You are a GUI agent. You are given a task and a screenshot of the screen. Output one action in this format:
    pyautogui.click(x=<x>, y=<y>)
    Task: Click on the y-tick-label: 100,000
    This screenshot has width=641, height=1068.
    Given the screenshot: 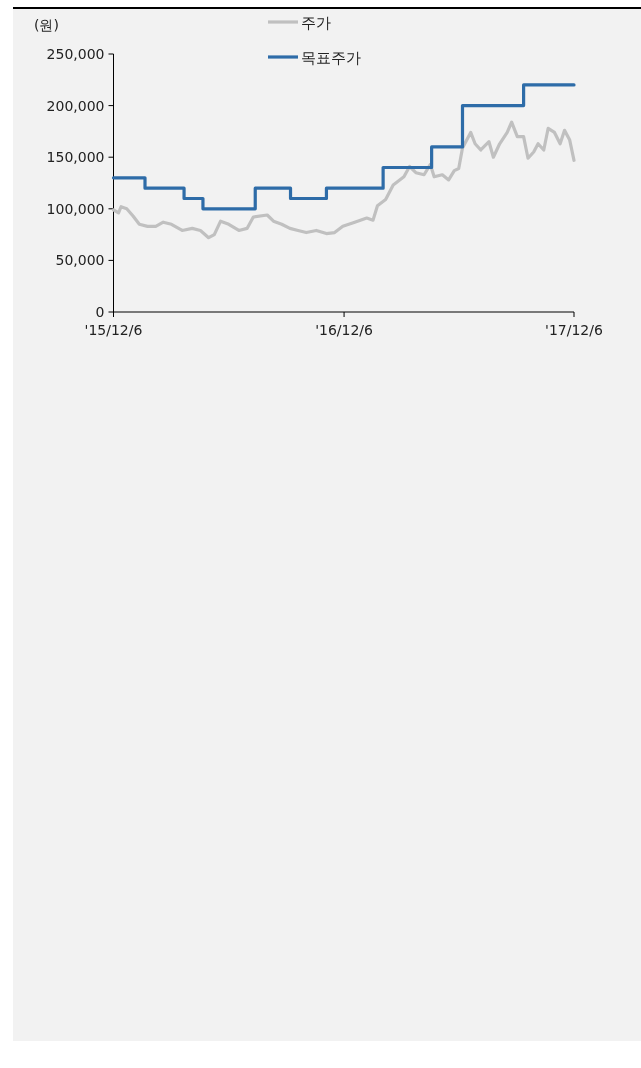 What is the action you would take?
    pyautogui.click(x=75, y=208)
    